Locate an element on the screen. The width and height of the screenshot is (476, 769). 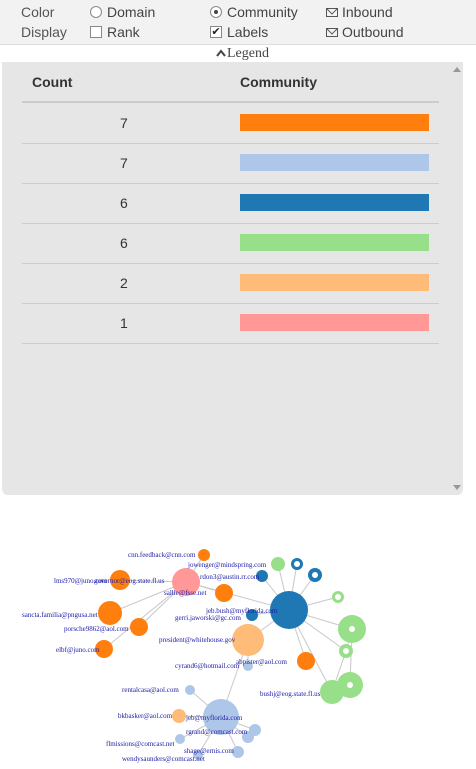
node-label: porsche9862@aol.com is located at coordinates (96, 629).